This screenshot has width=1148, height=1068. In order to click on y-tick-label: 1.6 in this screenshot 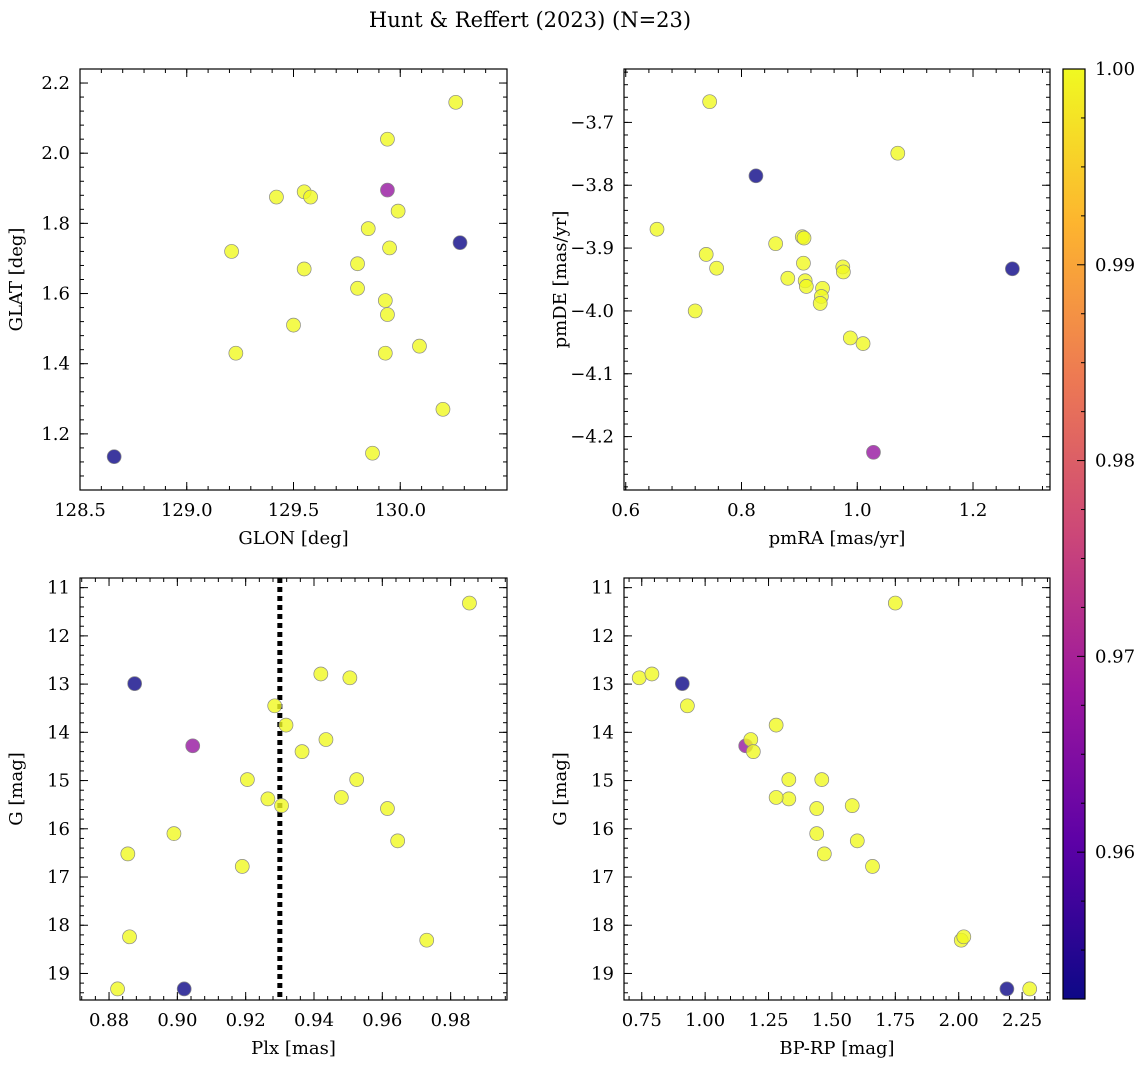, I will do `click(55, 294)`.